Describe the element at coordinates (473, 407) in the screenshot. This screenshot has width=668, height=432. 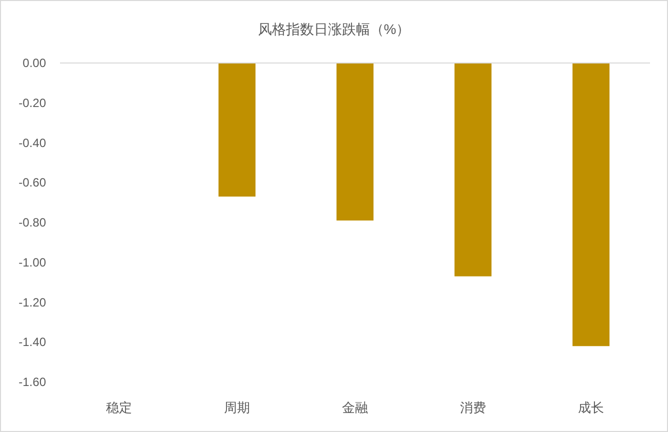
I see `x-tick-label: 消费` at that location.